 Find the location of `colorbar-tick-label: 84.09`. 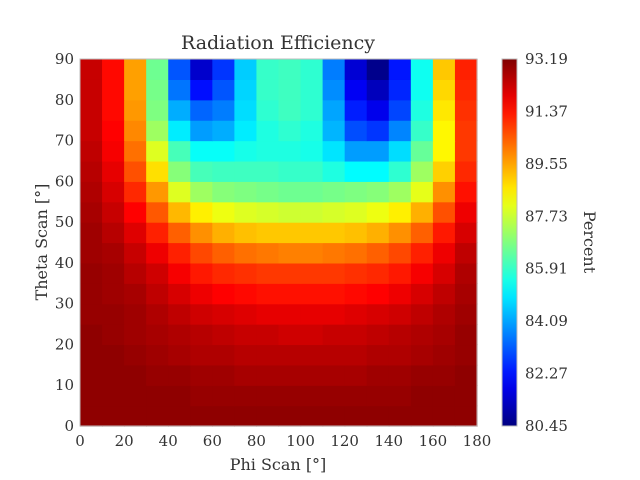

colorbar-tick-label: 84.09 is located at coordinates (546, 321).